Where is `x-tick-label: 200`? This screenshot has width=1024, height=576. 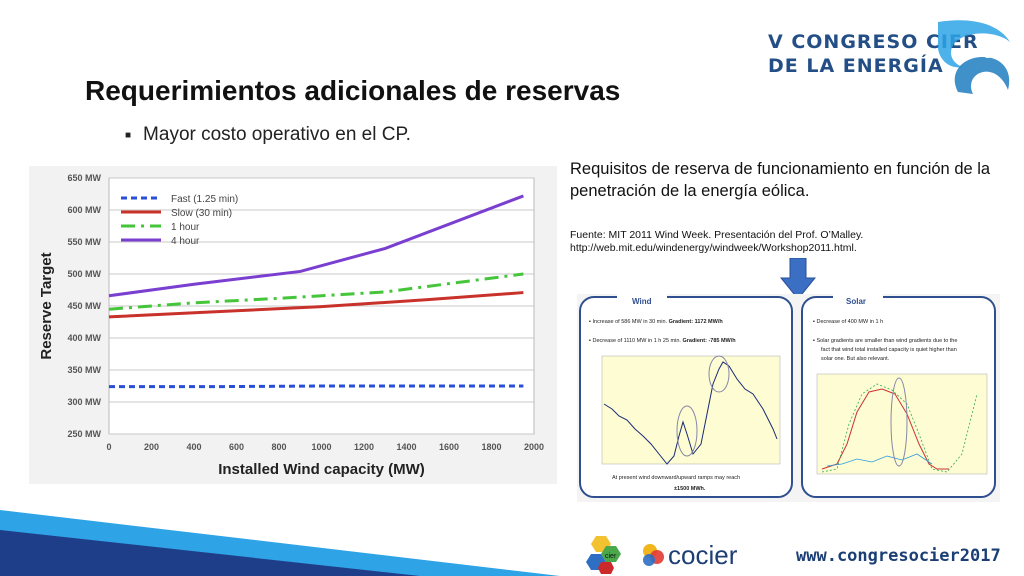
x-tick-label: 200 is located at coordinates (151, 447).